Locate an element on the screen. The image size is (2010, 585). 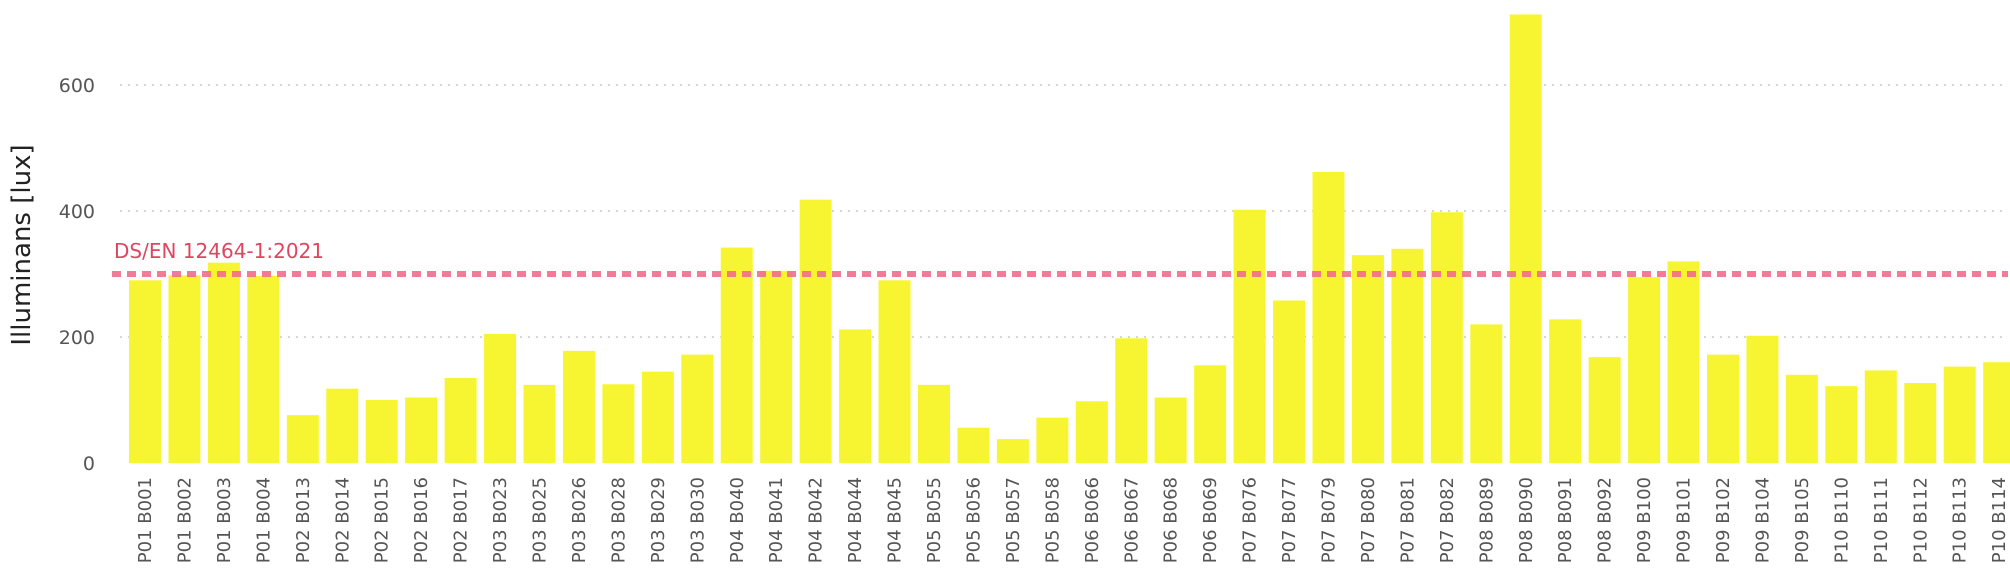
x-tick-label: P03 B025 is located at coordinates (540, 520).